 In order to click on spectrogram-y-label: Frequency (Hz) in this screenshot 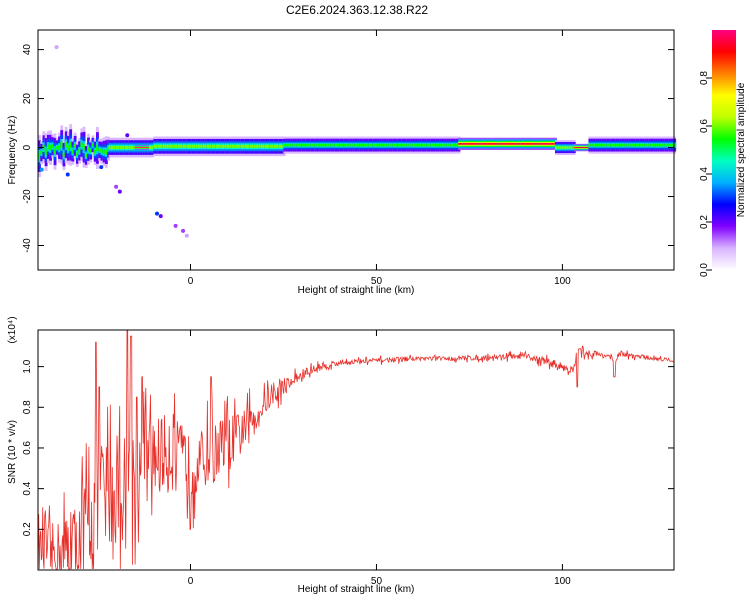, I will do `click(12, 150)`.